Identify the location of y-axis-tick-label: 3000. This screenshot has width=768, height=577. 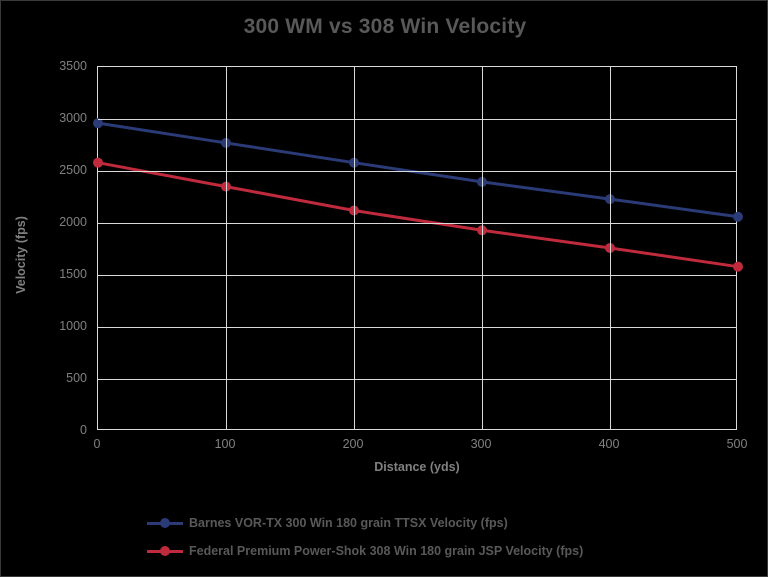
(73, 118).